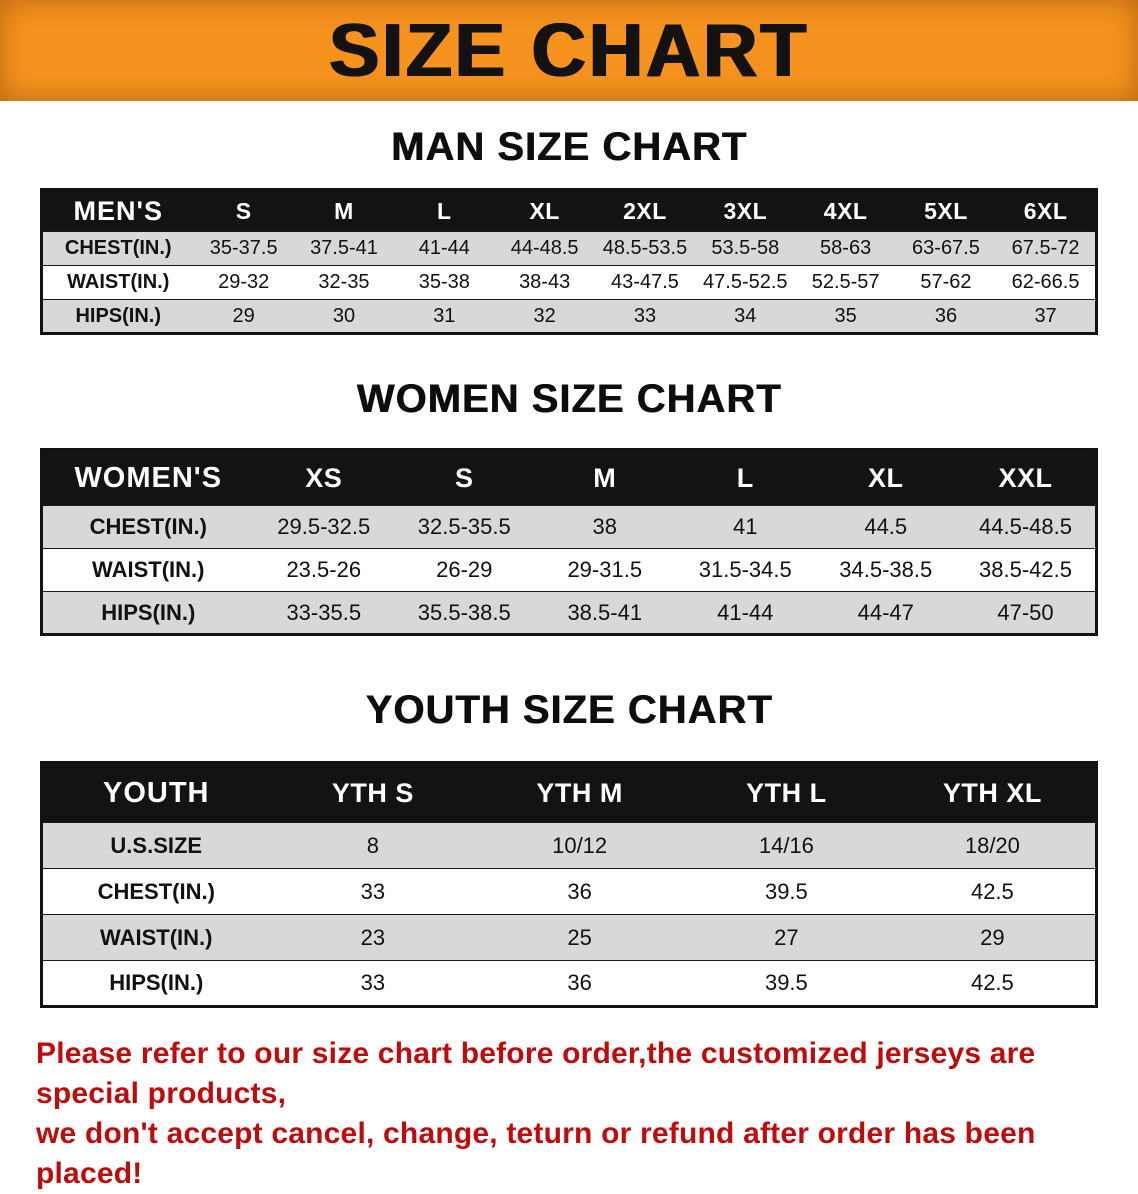 The width and height of the screenshot is (1138, 1194). I want to click on size-value: 29-31.5, so click(604, 570).